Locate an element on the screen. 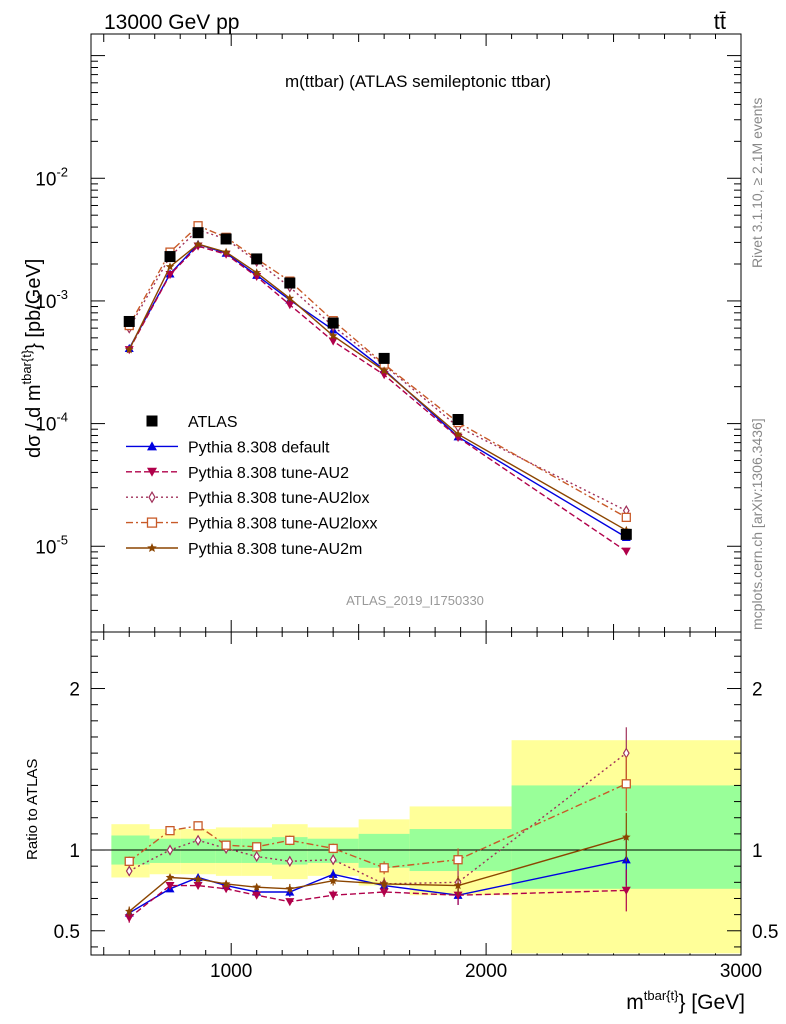 This screenshot has height=1024, width=786. main-y-tick-label: 10⁻³ is located at coordinates (51, 300).